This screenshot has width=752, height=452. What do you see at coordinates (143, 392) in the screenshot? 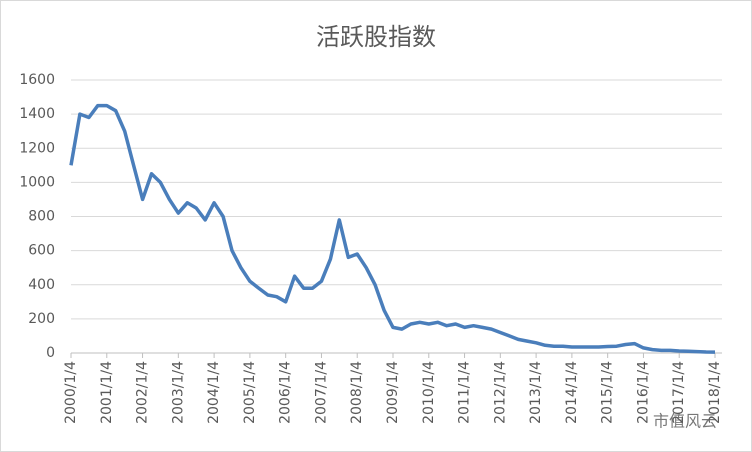
I see `x-tick-label: 2002/1/4` at bounding box center [143, 392].